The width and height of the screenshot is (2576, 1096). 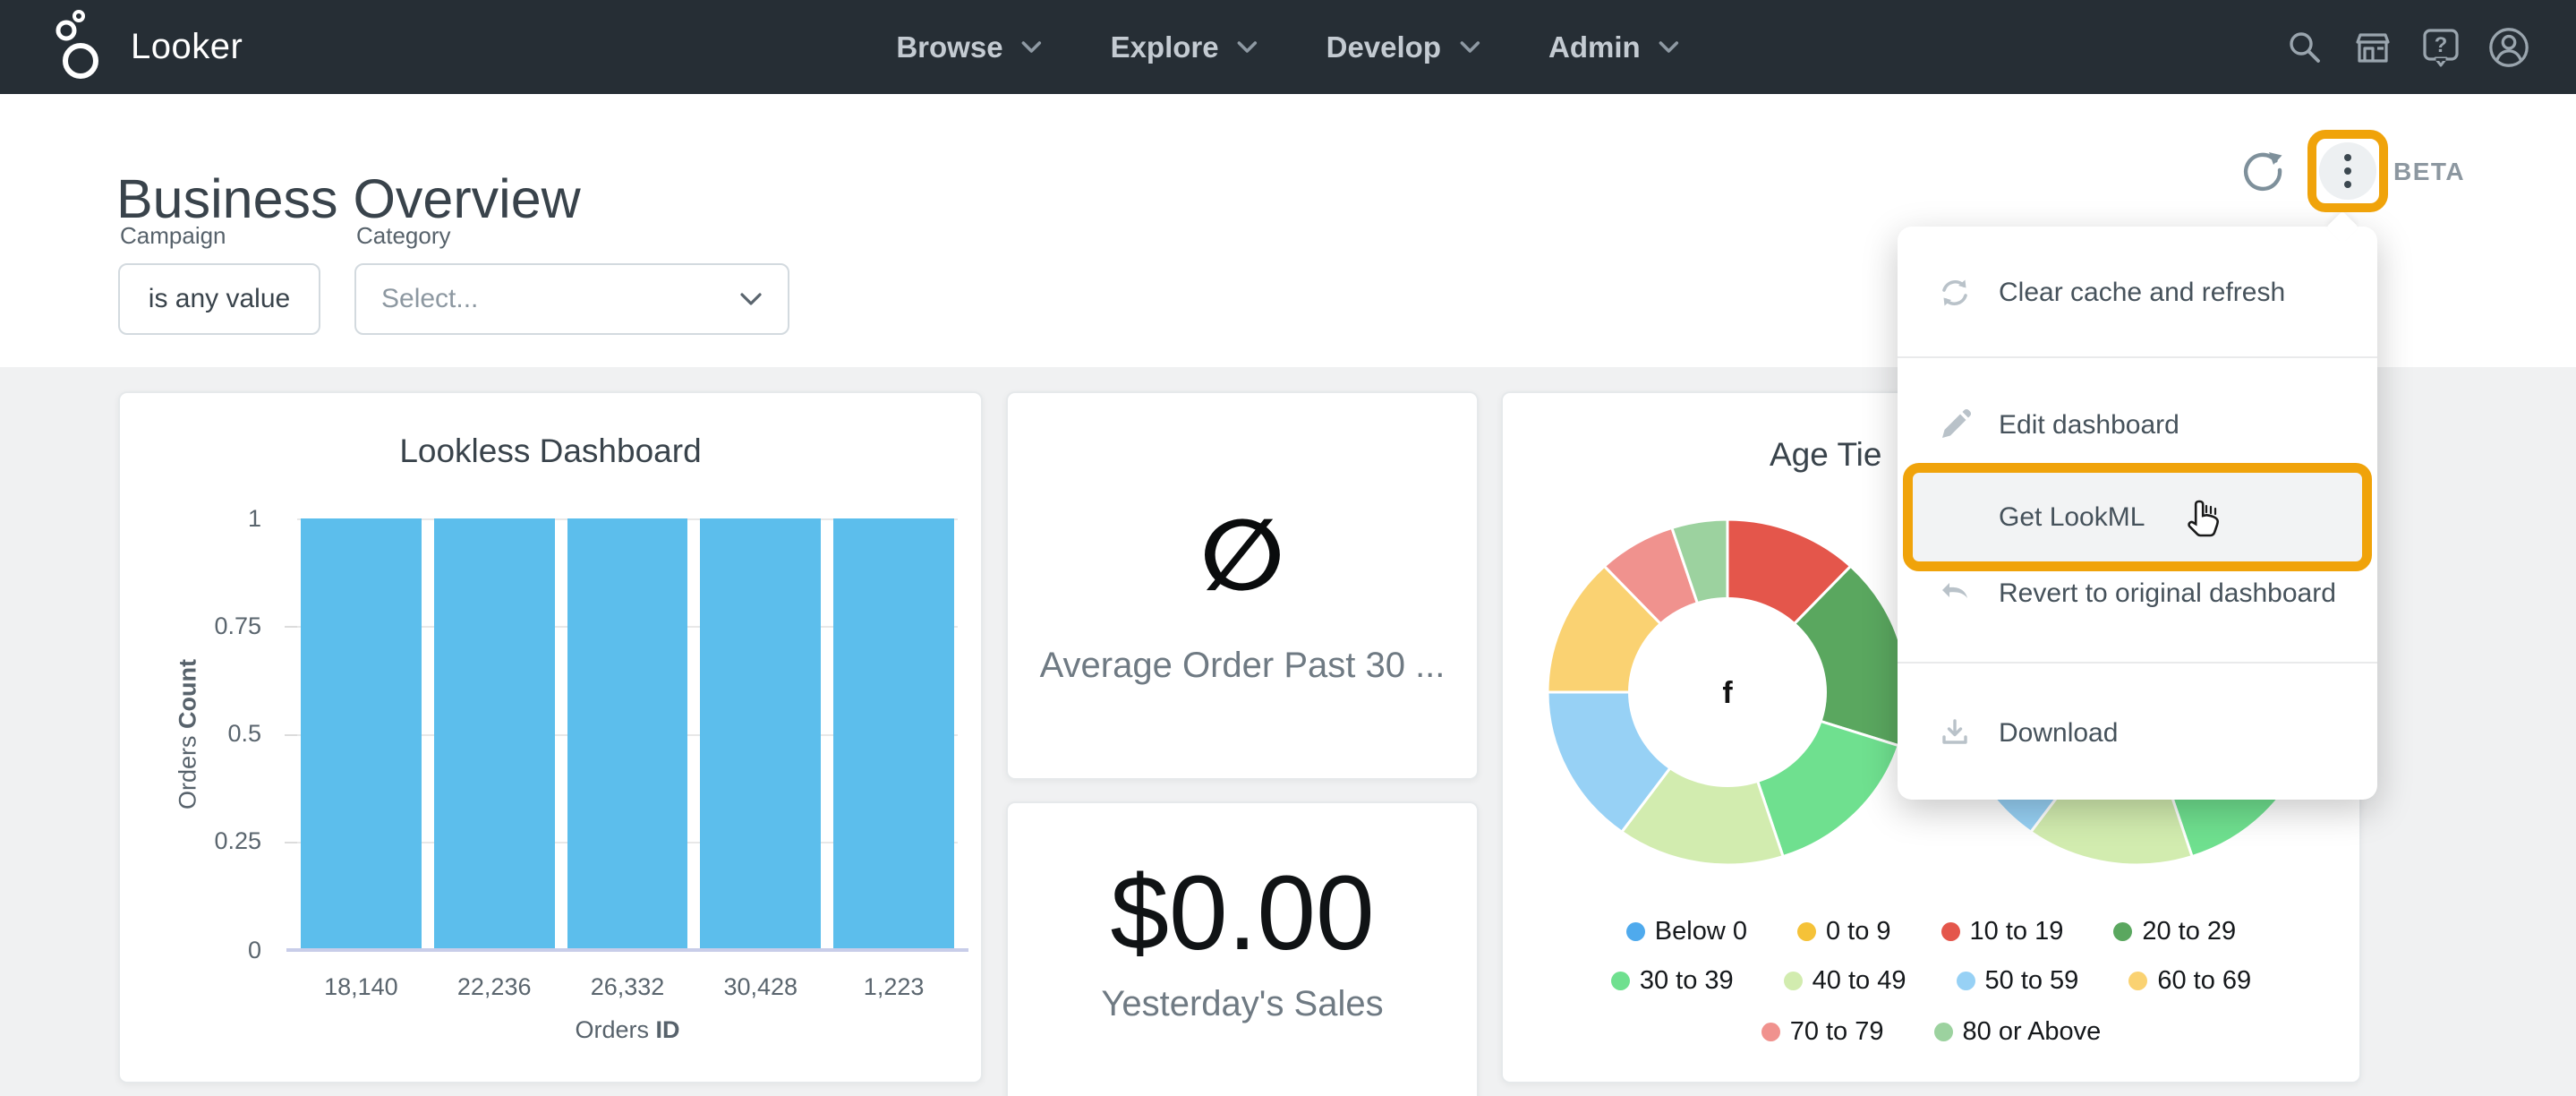 I want to click on x-tick: 18,140, so click(x=361, y=987).